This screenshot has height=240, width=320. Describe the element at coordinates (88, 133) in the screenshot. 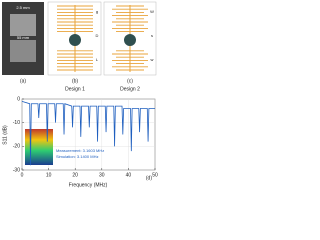

I see `line-series` at that location.